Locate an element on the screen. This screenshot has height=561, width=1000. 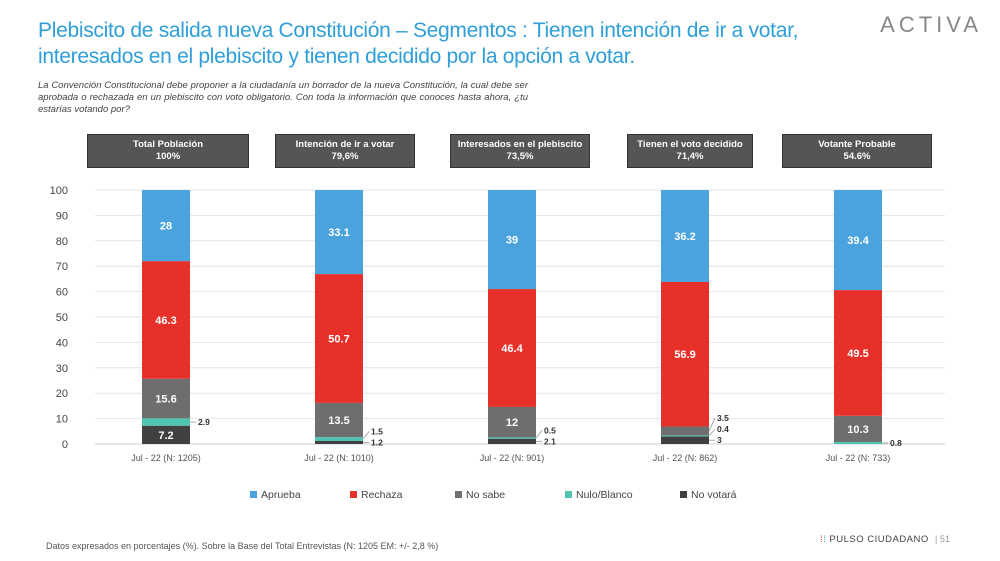
page-number: | 51 is located at coordinates (942, 539).